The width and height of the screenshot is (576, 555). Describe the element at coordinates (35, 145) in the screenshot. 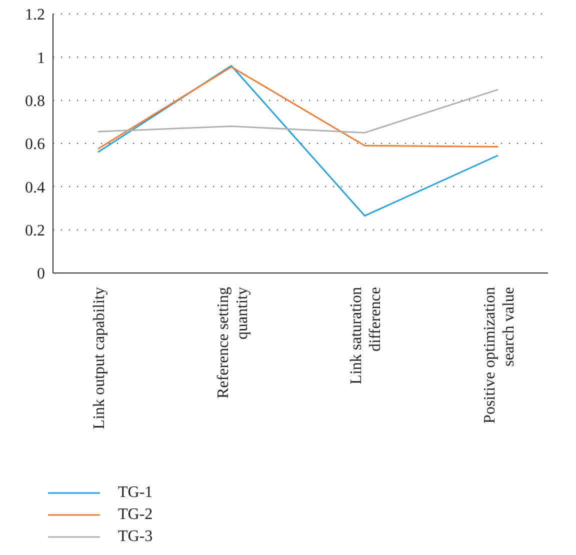

I see `y-tick-label: 0.6` at that location.